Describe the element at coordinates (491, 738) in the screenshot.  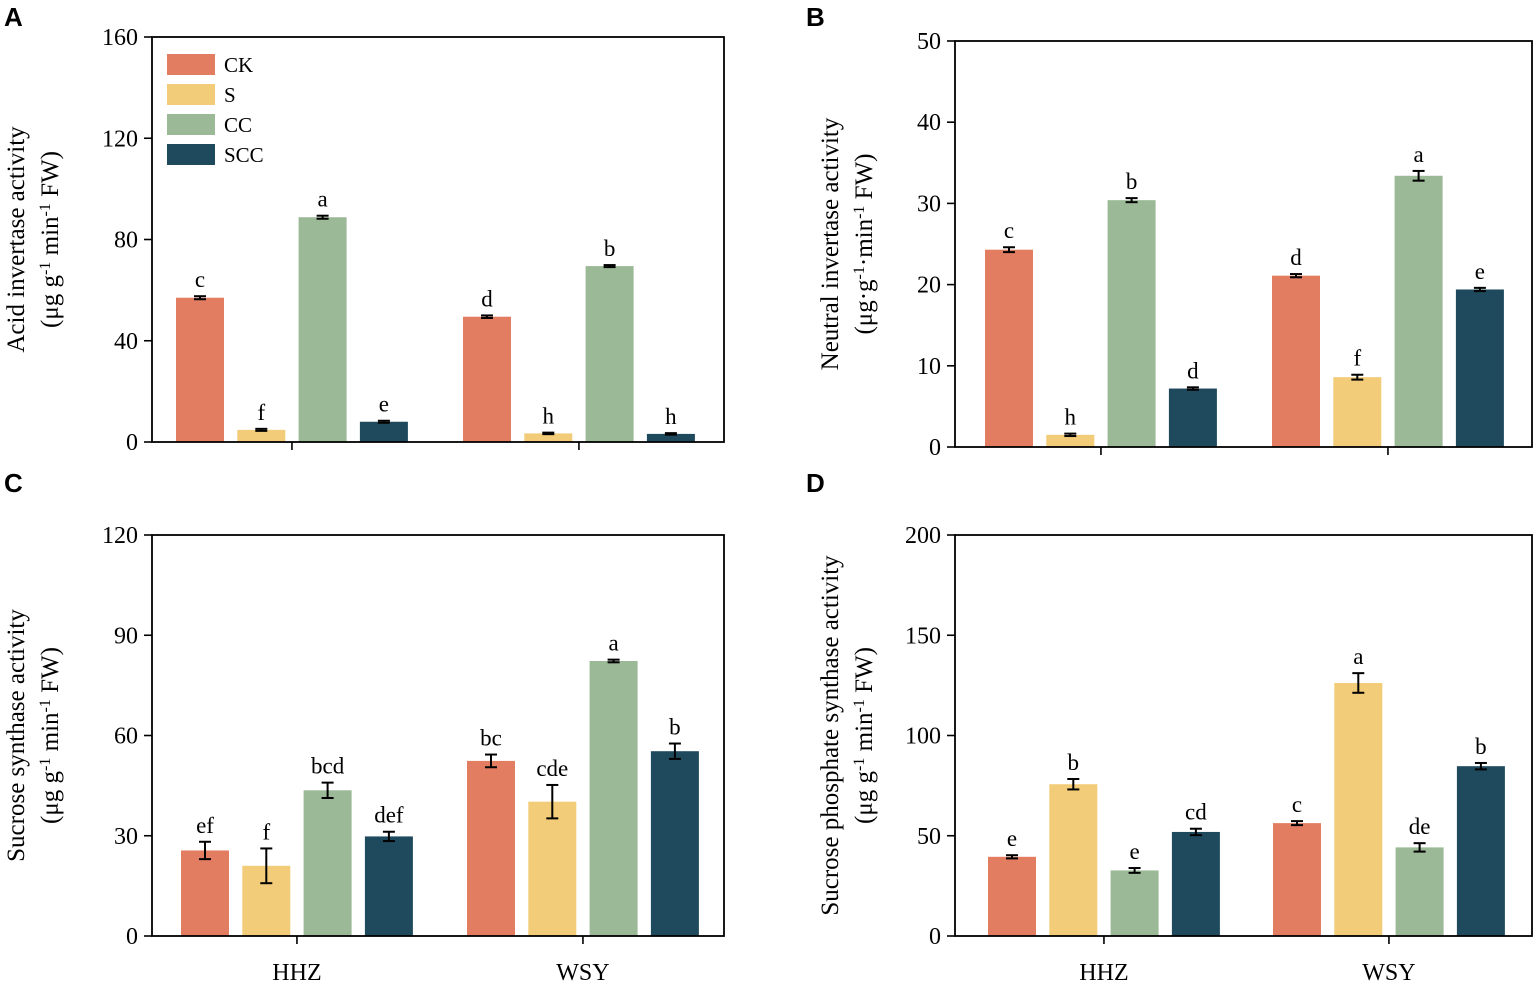
I see `significance-letter: bc` at that location.